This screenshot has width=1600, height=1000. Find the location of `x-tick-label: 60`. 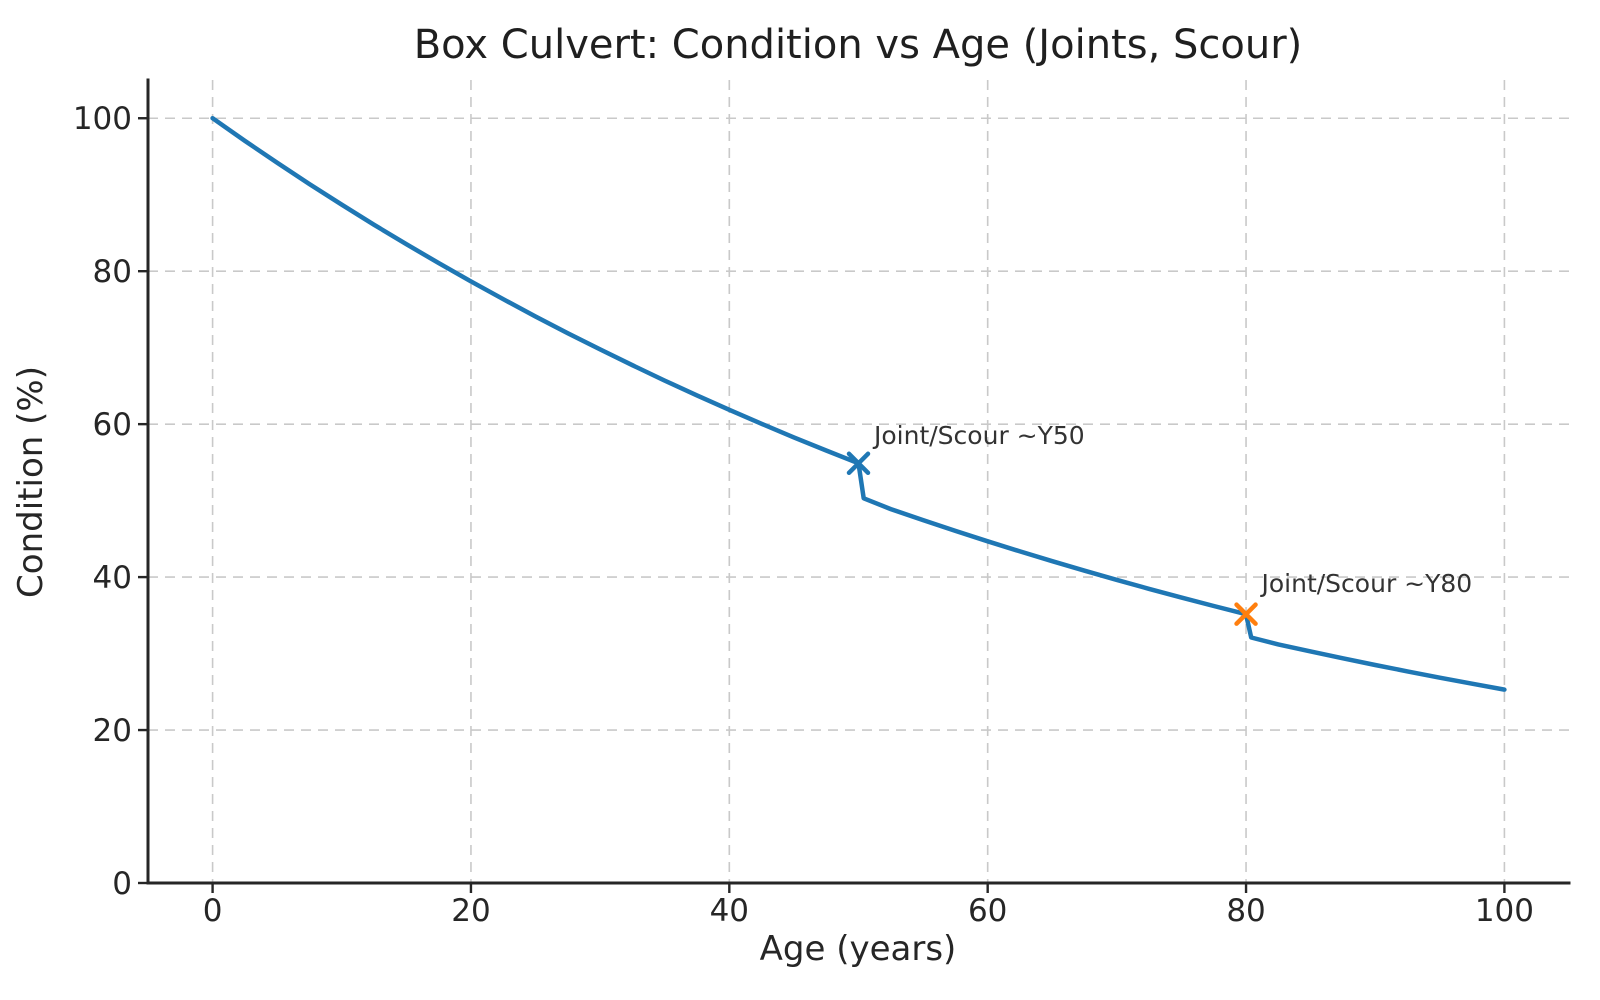

x-tick-label: 60 is located at coordinates (987, 911).